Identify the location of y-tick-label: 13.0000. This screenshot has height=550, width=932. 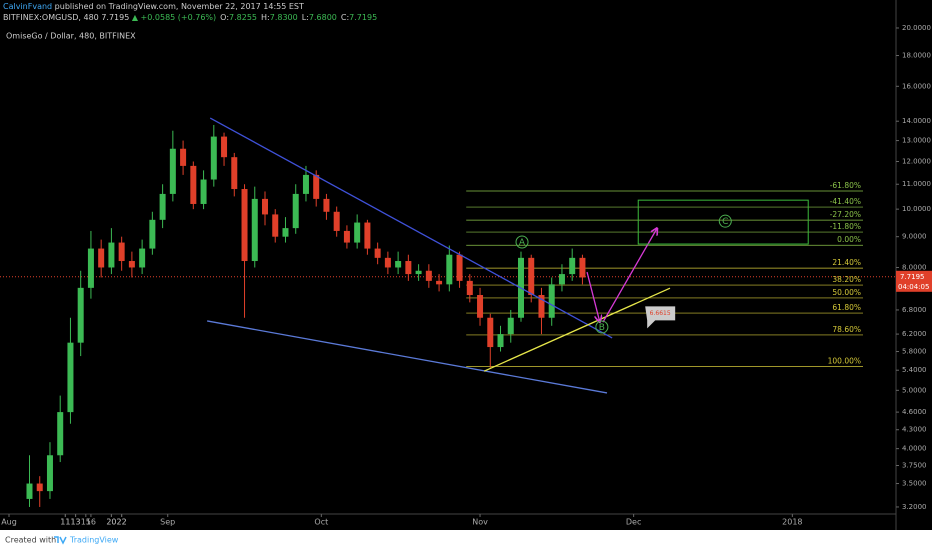
(916, 141).